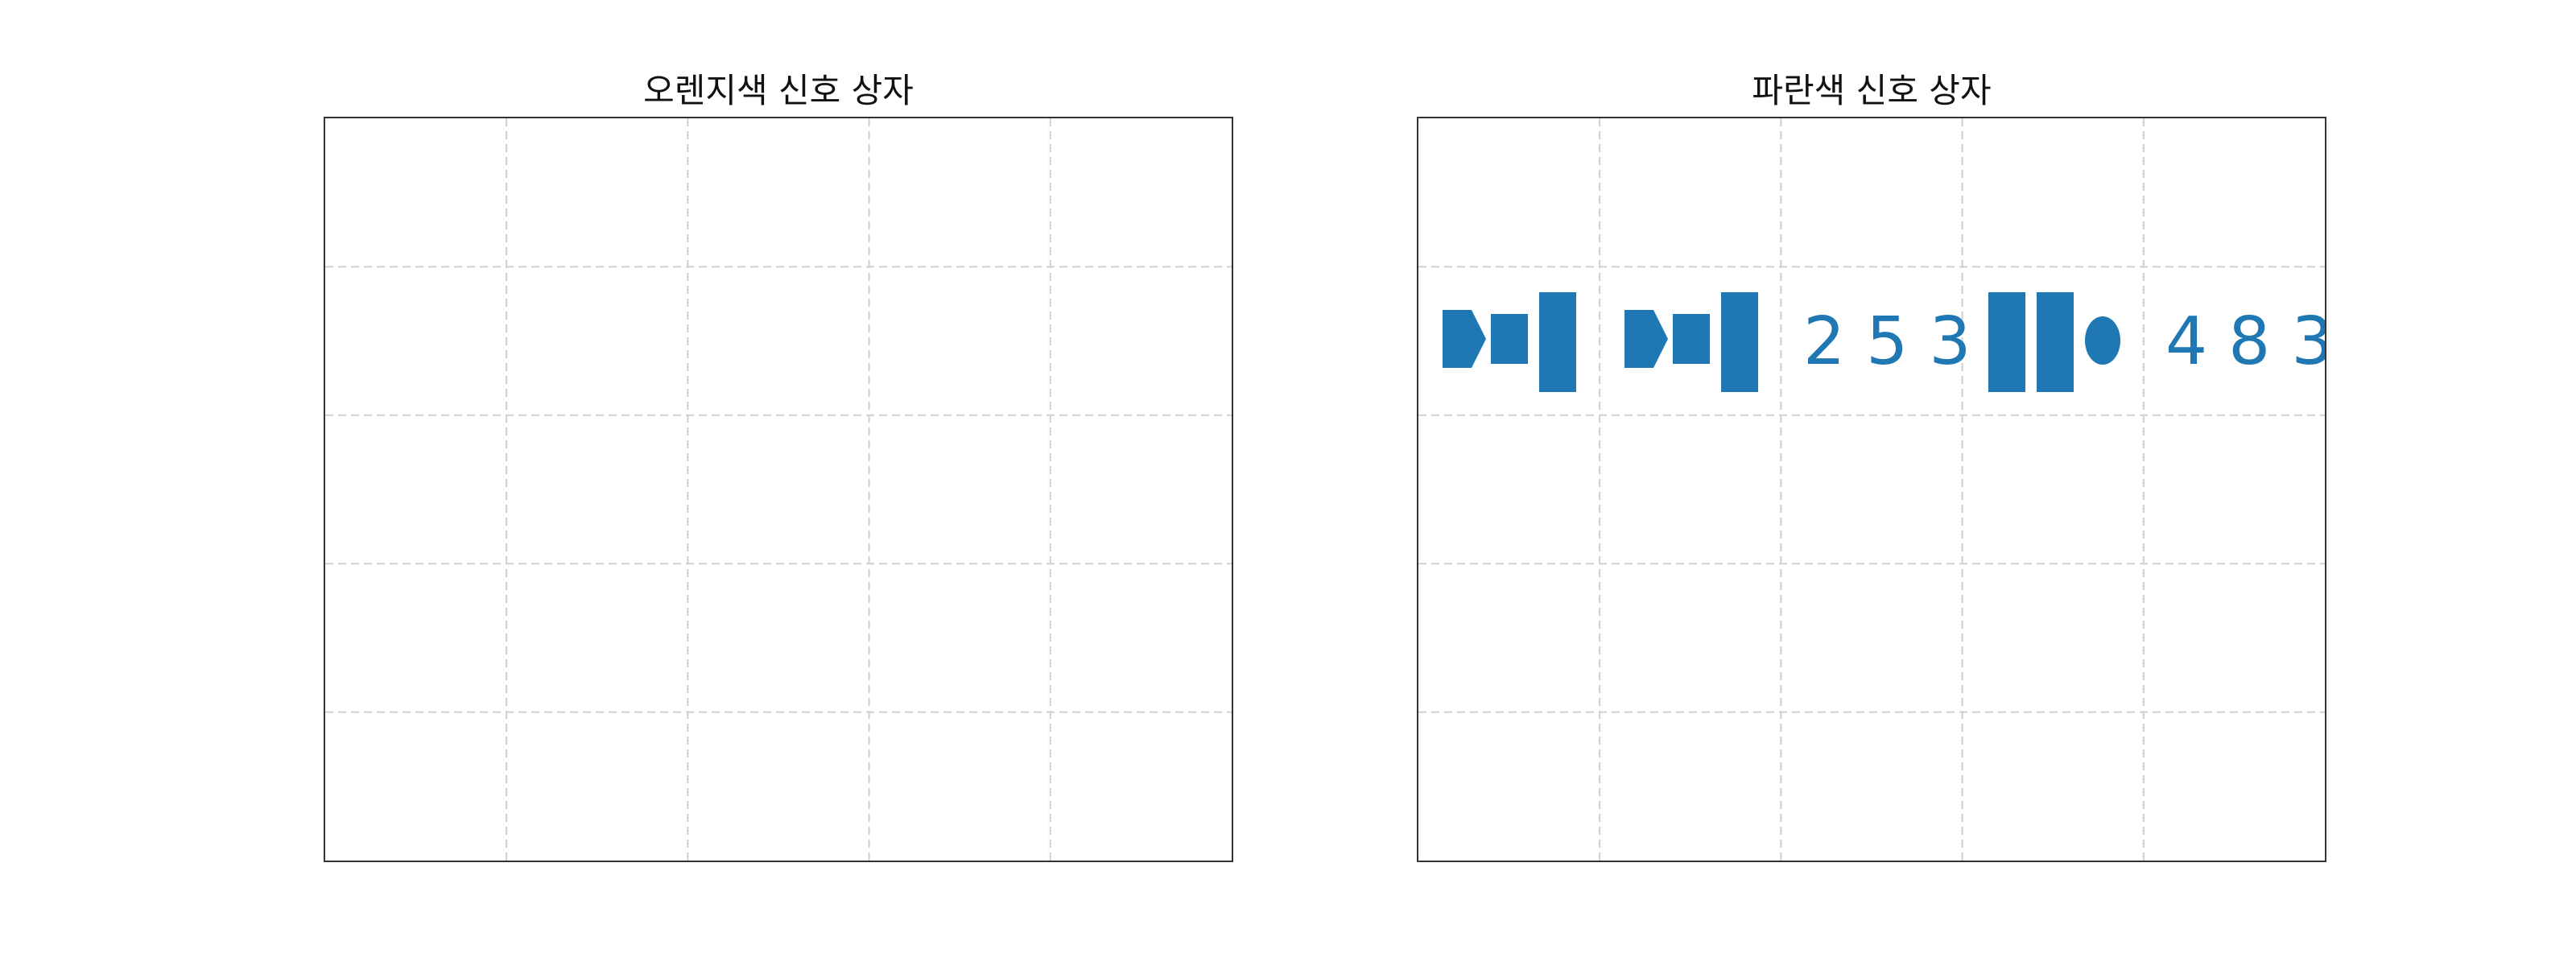  Describe the element at coordinates (1872, 90) in the screenshot. I see `blue-box-title: 파란색 신호 상자` at that location.